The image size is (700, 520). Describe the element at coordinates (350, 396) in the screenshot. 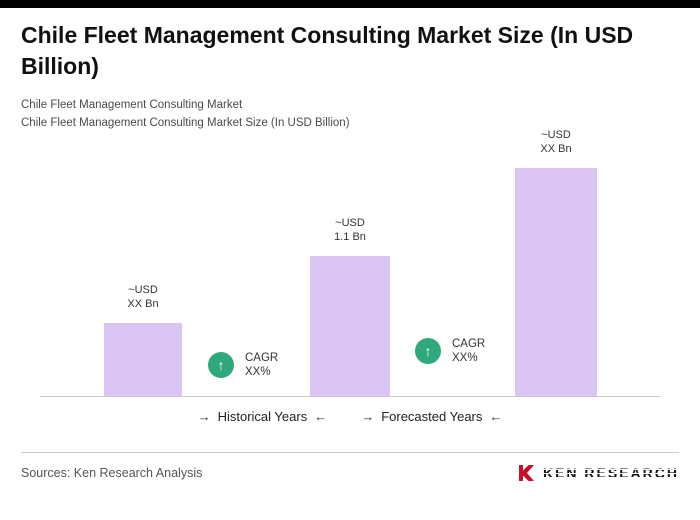

I see `x-axis-baseline` at that location.